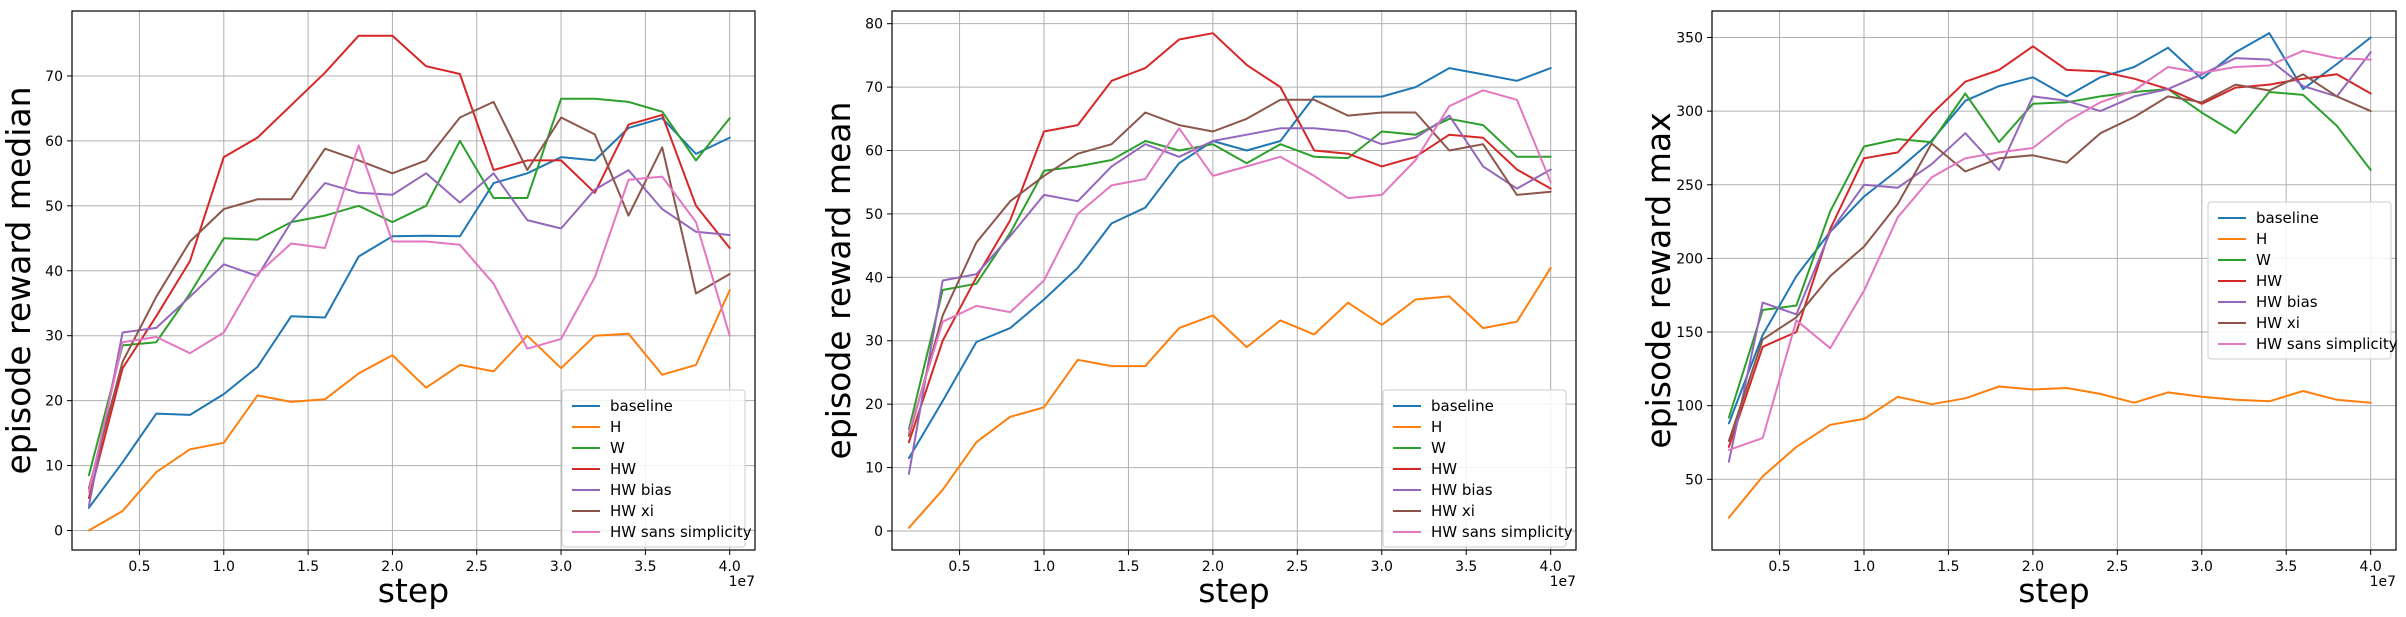 The height and width of the screenshot is (617, 2406). I want to click on chart-2-series-line-w, so click(2049, 253).